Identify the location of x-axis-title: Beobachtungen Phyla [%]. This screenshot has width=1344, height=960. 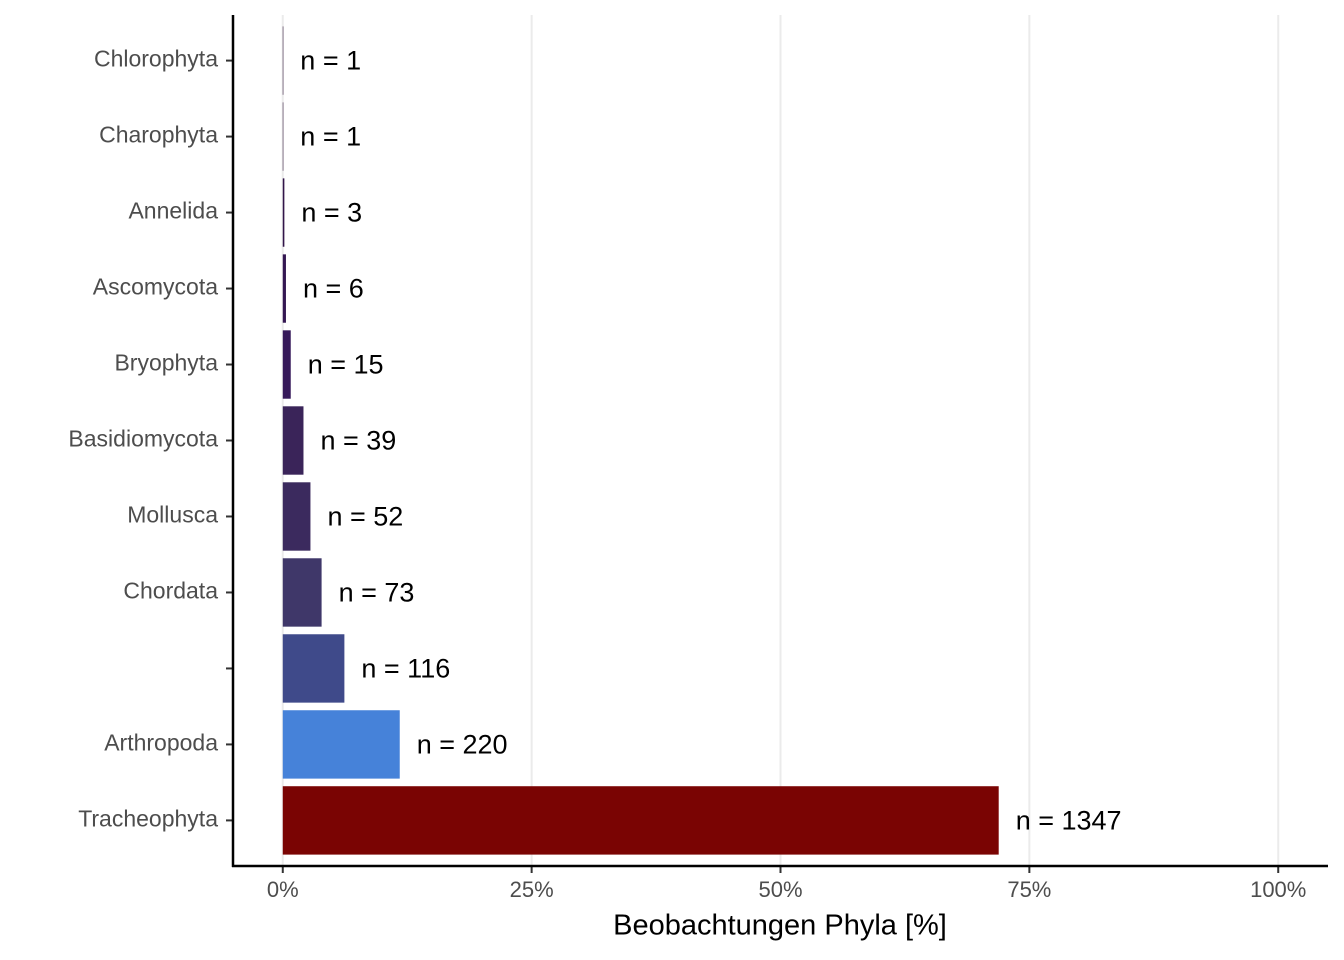
(780, 926).